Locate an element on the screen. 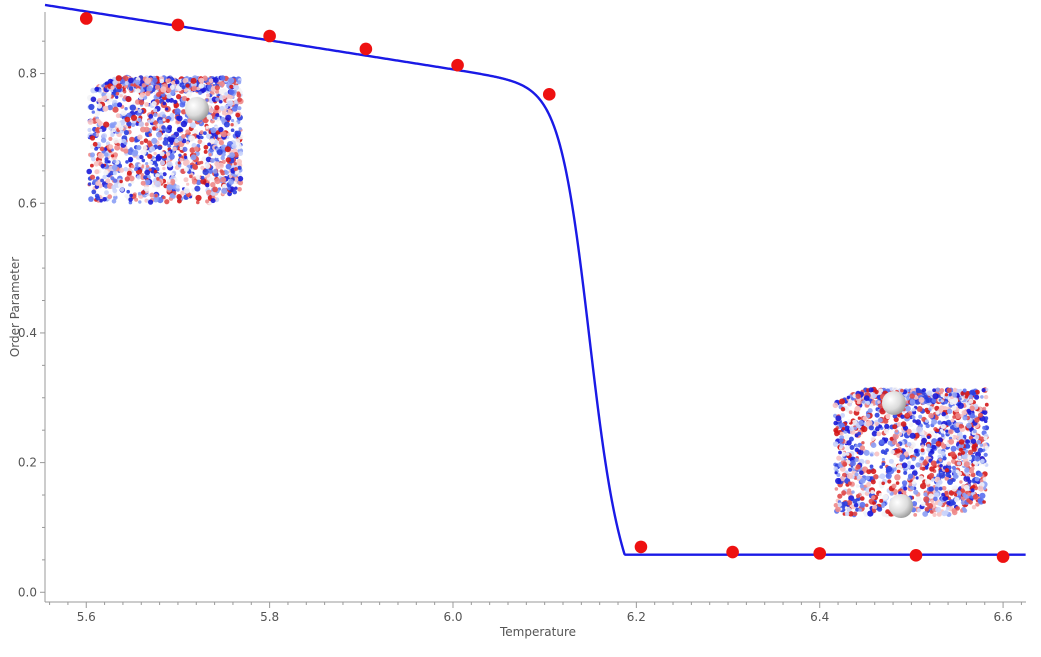  disordered-phase-snapshot is located at coordinates (911, 452).